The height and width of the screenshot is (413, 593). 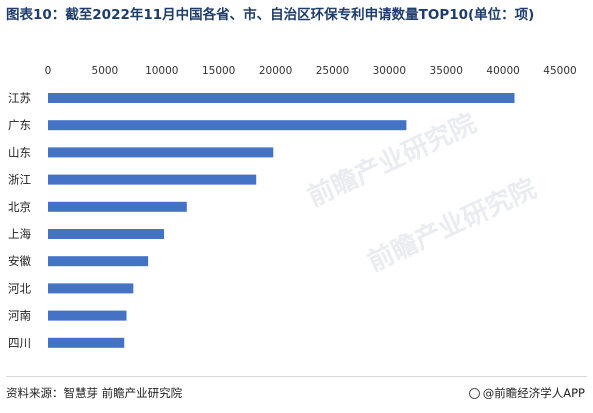 What do you see at coordinates (474, 393) in the screenshot?
I see `brand-logo-icon` at bounding box center [474, 393].